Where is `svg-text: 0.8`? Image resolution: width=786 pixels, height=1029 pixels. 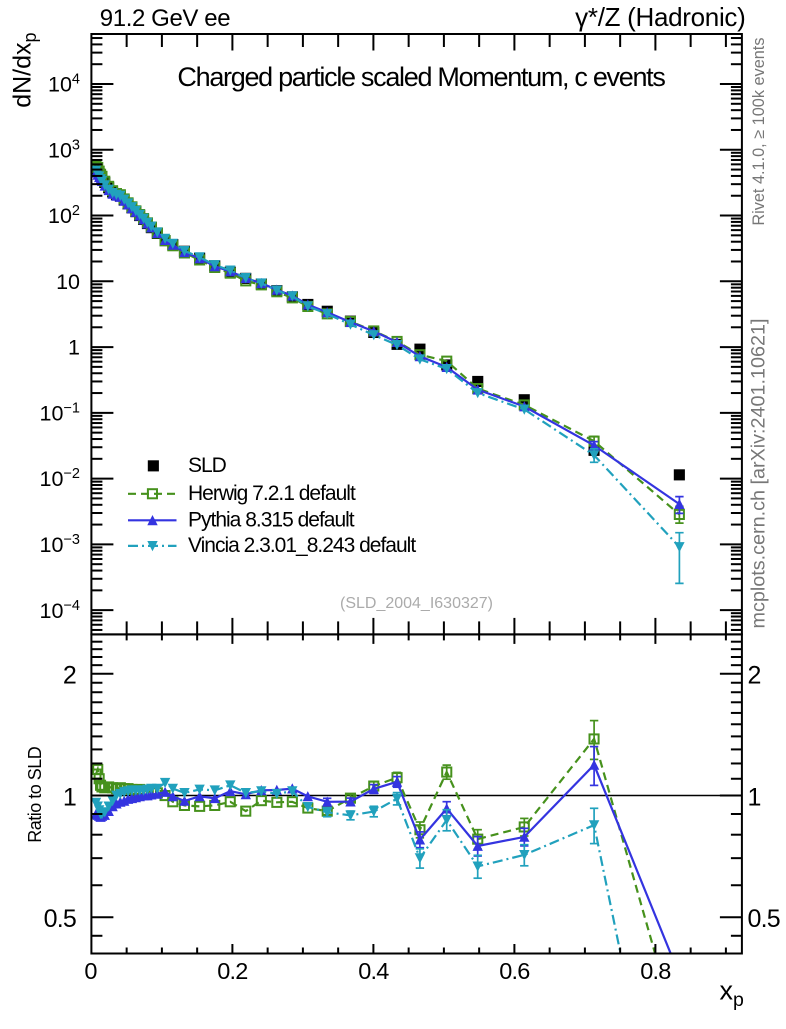 svg-text: 0.8 is located at coordinates (655, 971).